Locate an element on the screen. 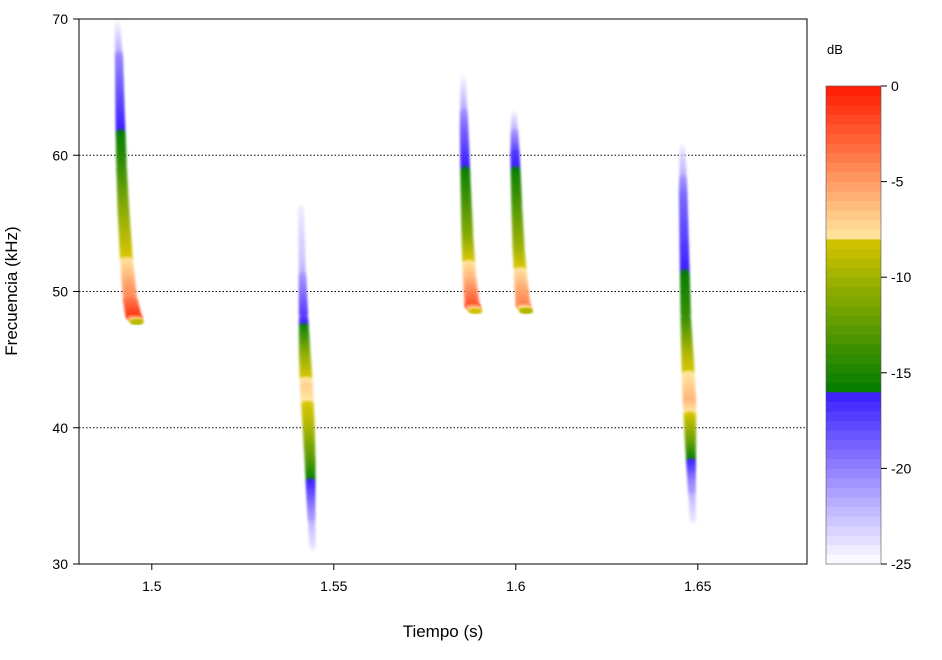 This screenshot has height=660, width=942. colorbar-tick-label: -10 is located at coordinates (901, 277).